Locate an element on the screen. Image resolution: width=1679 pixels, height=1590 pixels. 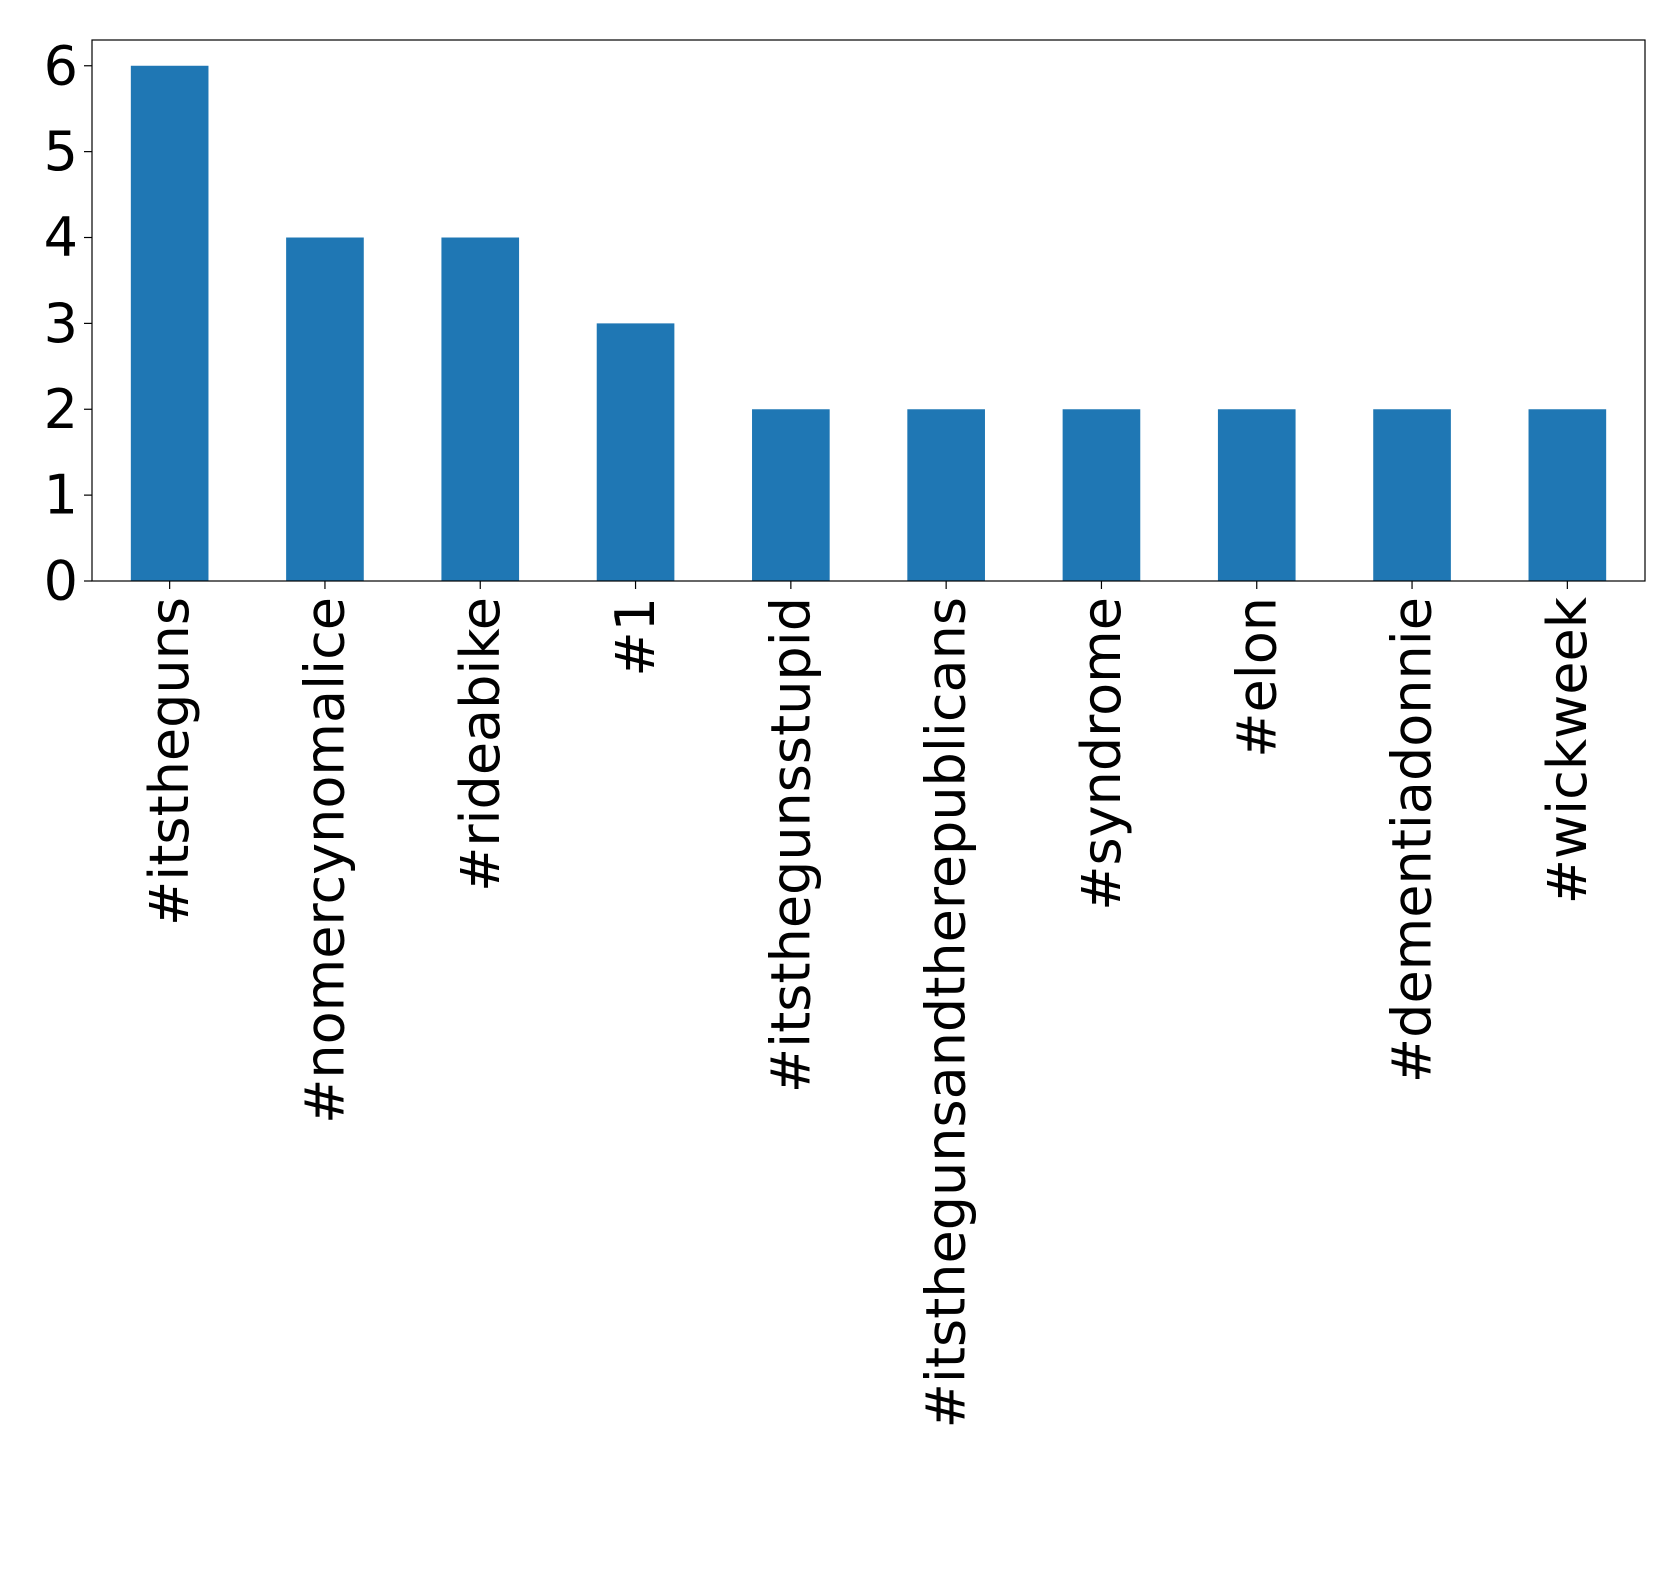
bar-nomercynomalice is located at coordinates (325, 409).